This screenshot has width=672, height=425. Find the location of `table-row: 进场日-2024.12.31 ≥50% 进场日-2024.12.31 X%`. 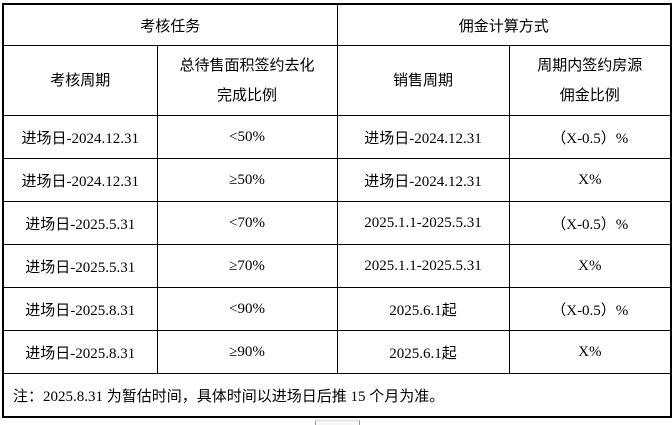

table-row: 进场日-2024.12.31 ≥50% 进场日-2024.12.31 X% is located at coordinates (337, 180).